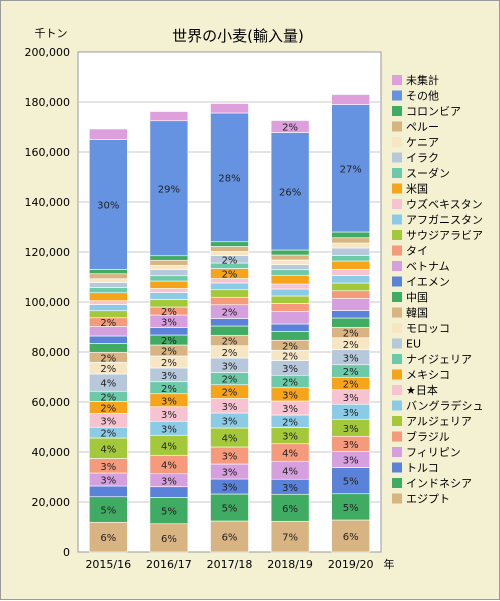 This screenshot has width=500, height=601. Describe the element at coordinates (422, 96) in the screenshot. I see `legend-label: その他` at that location.